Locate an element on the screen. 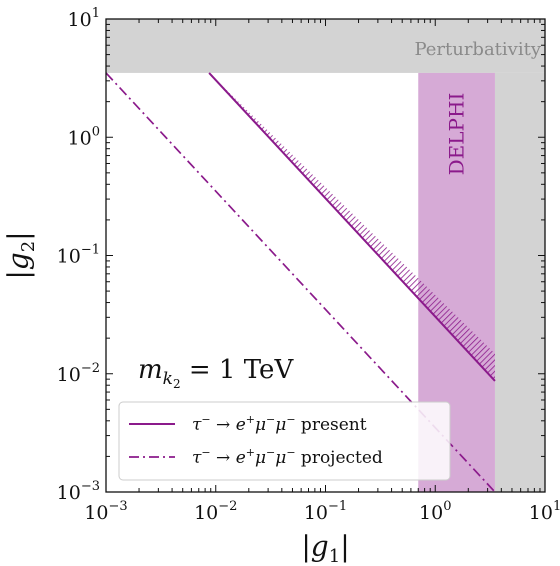 The image size is (560, 566). y-tick-label: 10⁰ is located at coordinates (84, 136).